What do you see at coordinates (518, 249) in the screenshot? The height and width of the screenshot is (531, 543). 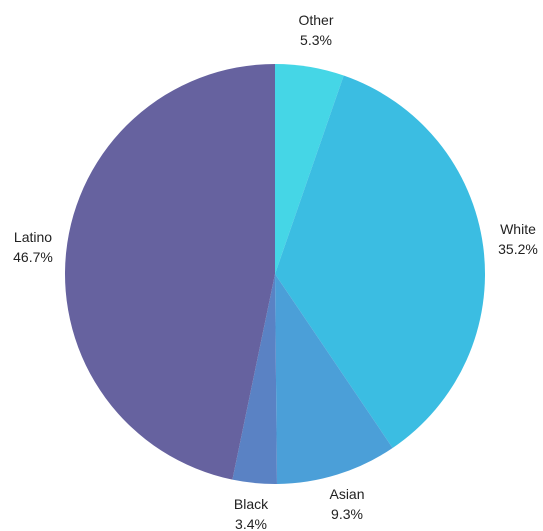 I see `slice-value-white: 35.2%` at bounding box center [518, 249].